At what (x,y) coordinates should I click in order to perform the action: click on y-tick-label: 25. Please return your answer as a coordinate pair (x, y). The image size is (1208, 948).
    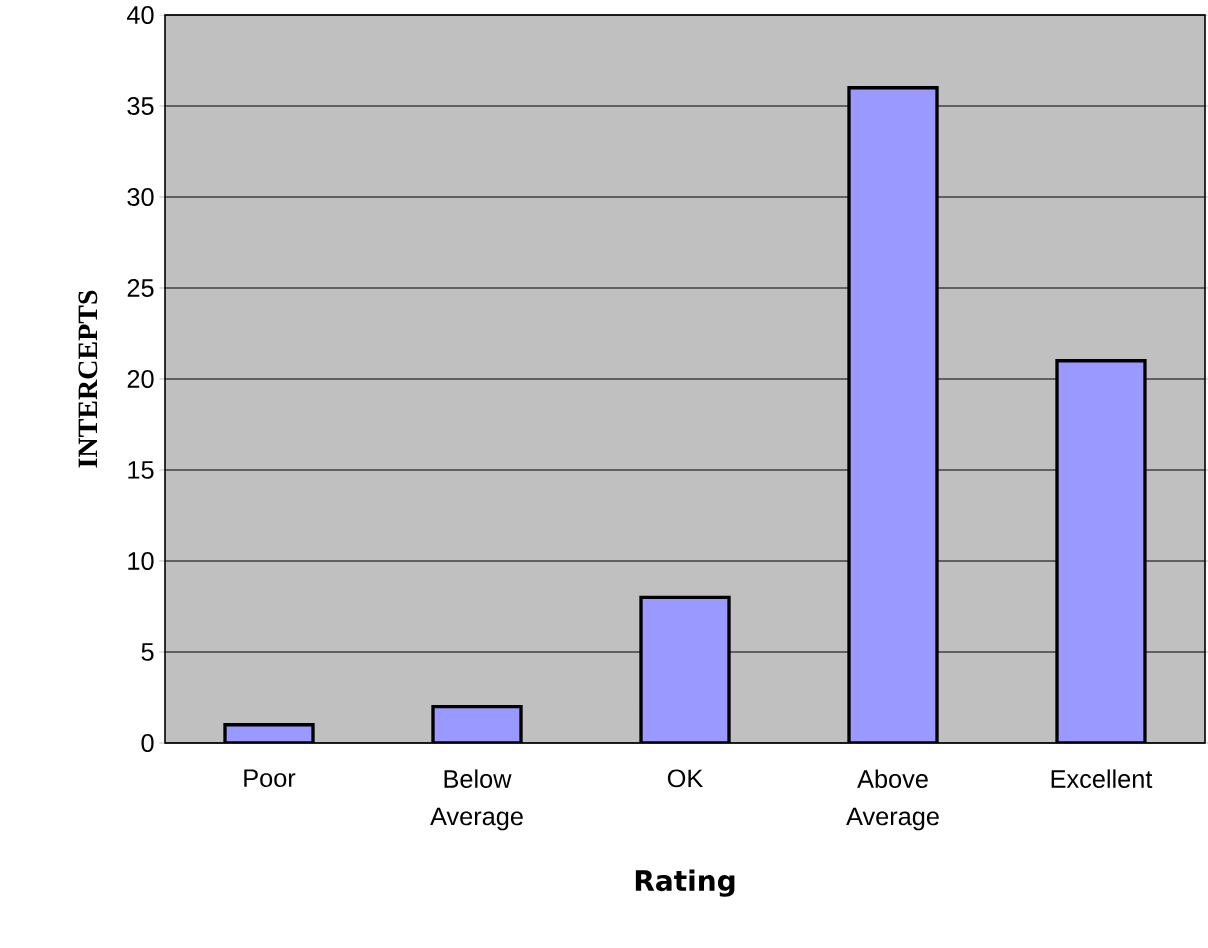
    Looking at the image, I should click on (140, 288).